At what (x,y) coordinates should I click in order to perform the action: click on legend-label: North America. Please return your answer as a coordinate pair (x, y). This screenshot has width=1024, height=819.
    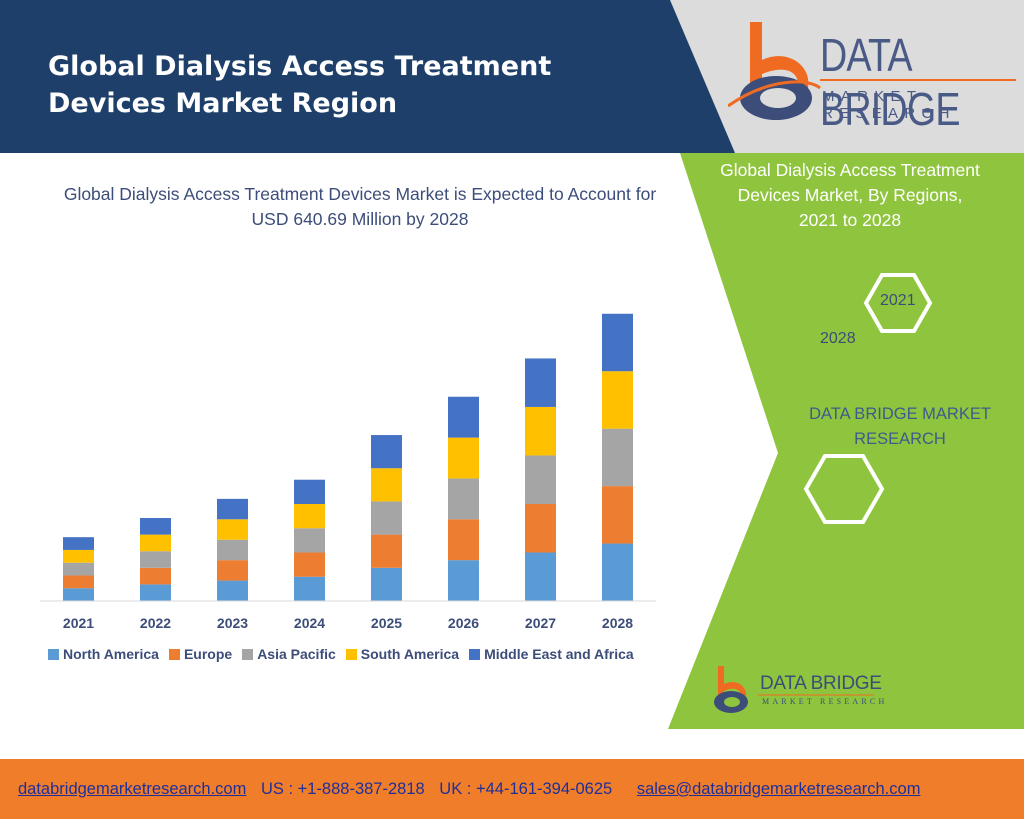
    Looking at the image, I should click on (111, 654).